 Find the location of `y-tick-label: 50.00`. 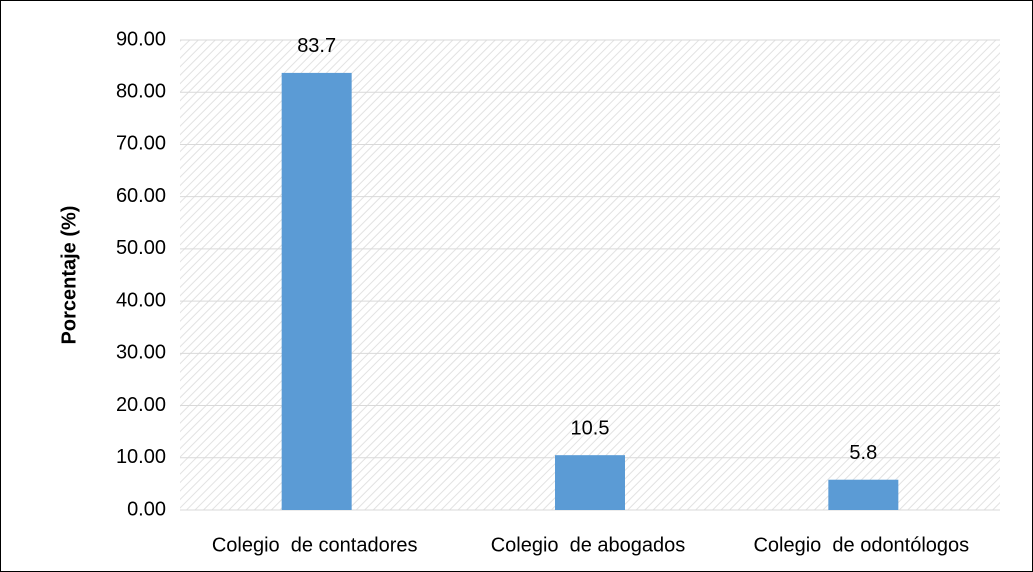

y-tick-label: 50.00 is located at coordinates (141, 248).